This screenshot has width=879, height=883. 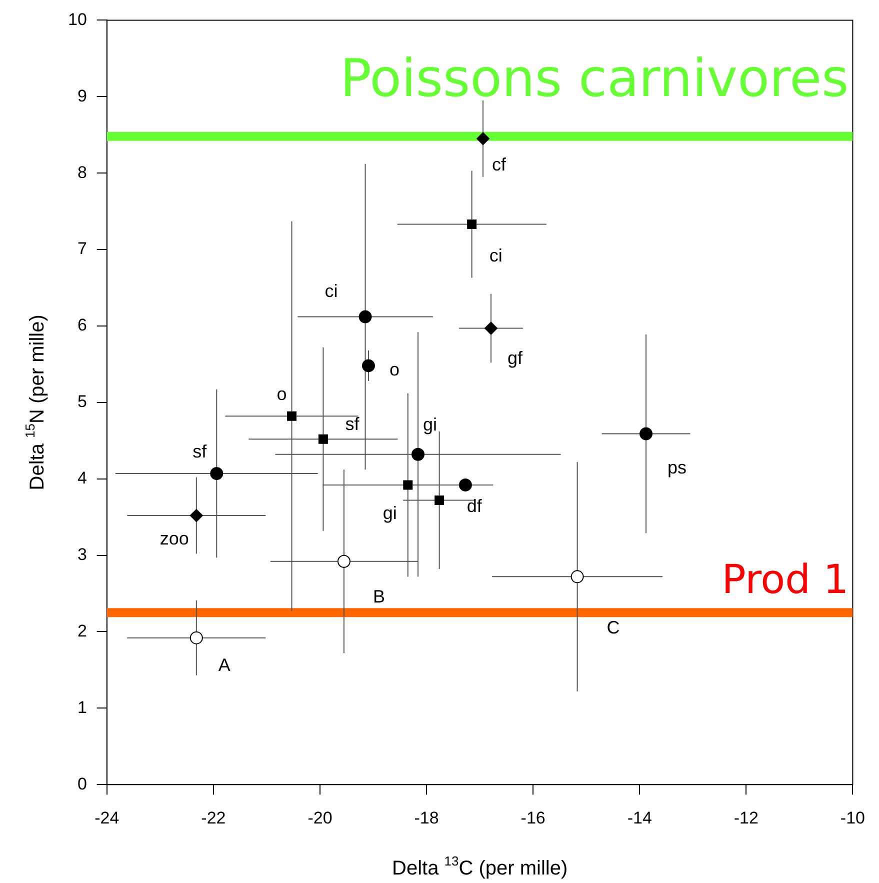 I want to click on x-tick-label: -20, so click(x=320, y=818).